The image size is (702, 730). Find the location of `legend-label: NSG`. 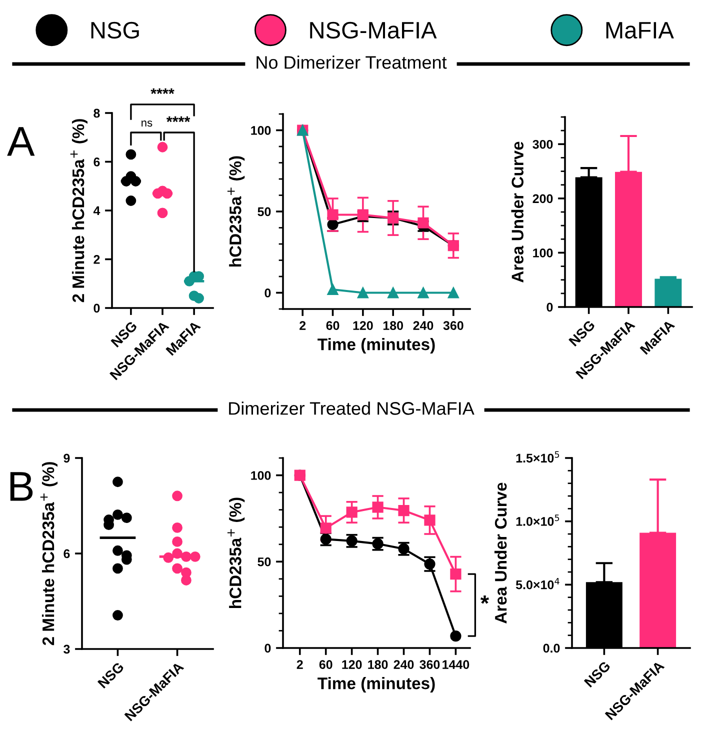

legend-label: NSG is located at coordinates (115, 30).